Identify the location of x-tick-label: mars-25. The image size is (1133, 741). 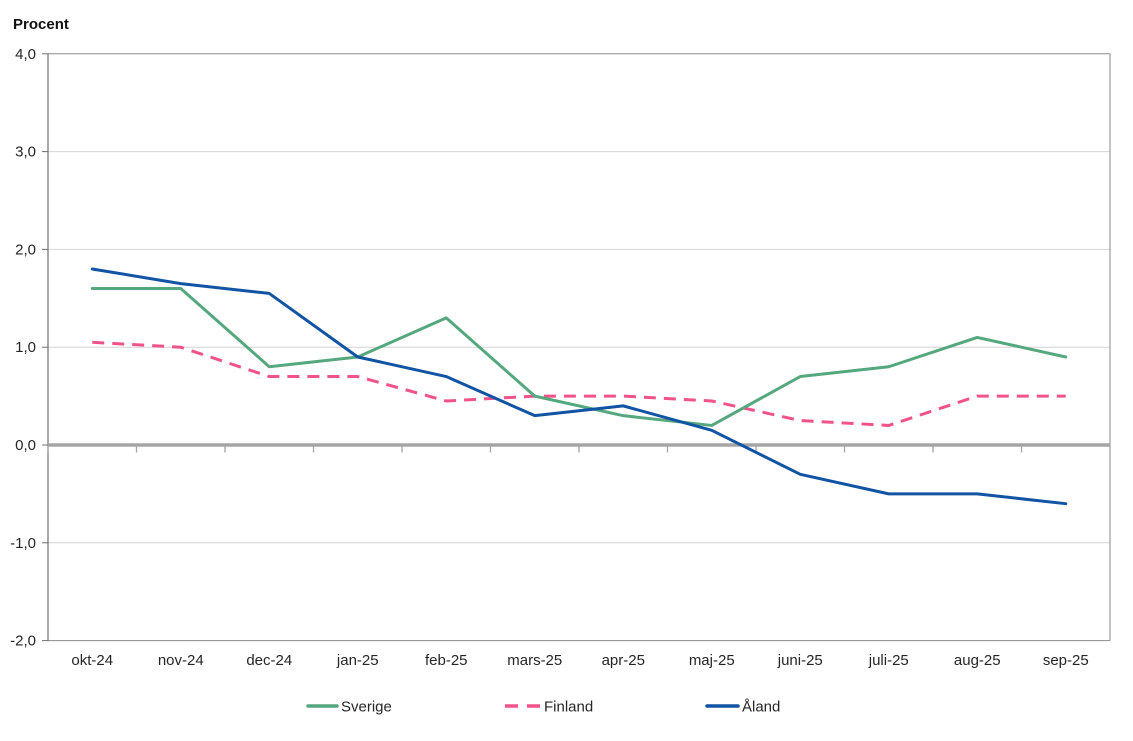
(534, 660).